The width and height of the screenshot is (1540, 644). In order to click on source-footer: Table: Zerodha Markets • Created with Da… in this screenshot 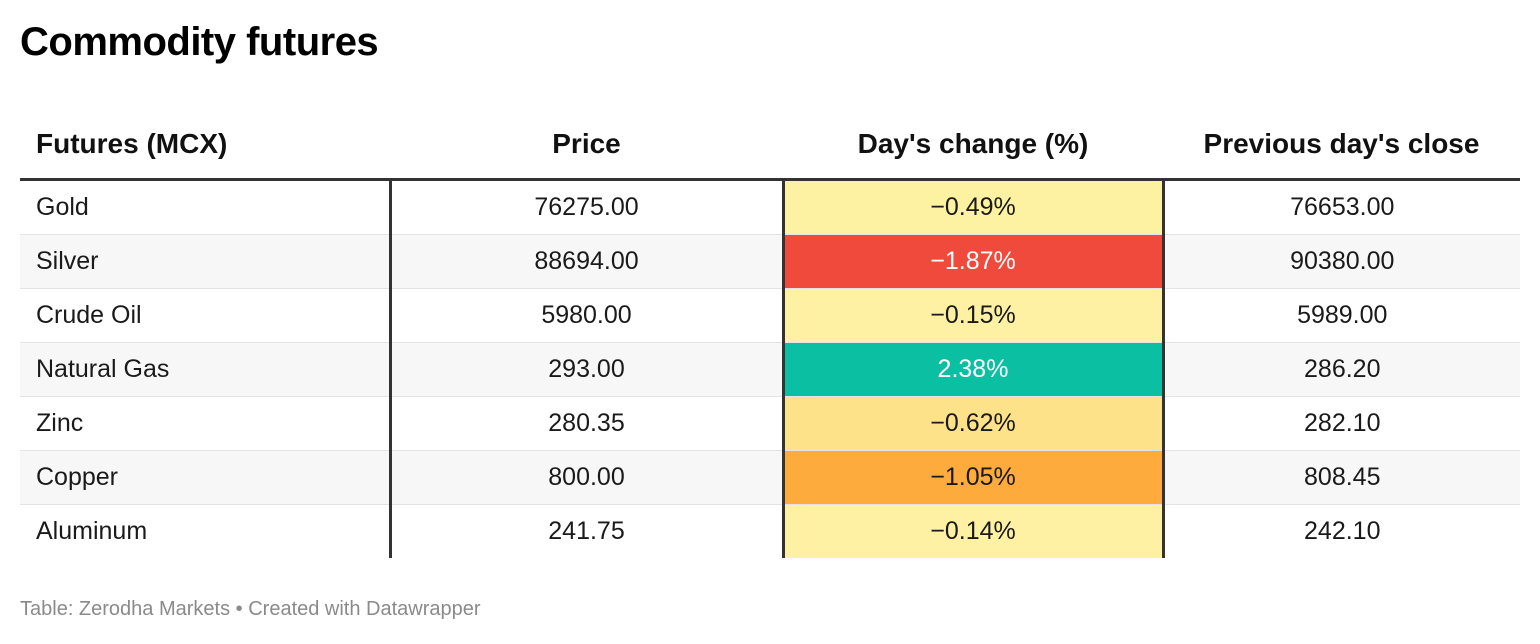, I will do `click(250, 609)`.